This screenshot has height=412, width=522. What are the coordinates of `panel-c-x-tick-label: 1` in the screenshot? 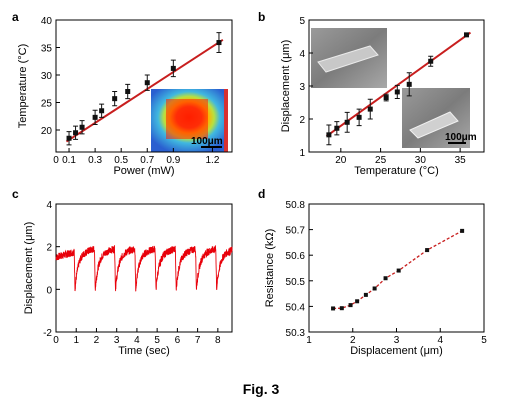 It's located at (76, 340).